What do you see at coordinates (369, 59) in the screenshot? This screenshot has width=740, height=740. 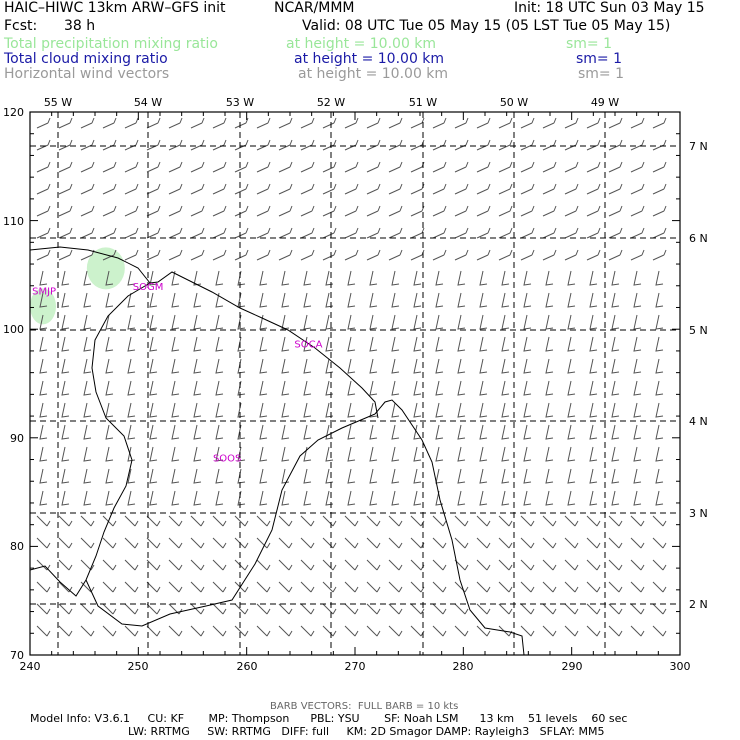 I see `field-cloud-height: at height = 10.00 km` at bounding box center [369, 59].